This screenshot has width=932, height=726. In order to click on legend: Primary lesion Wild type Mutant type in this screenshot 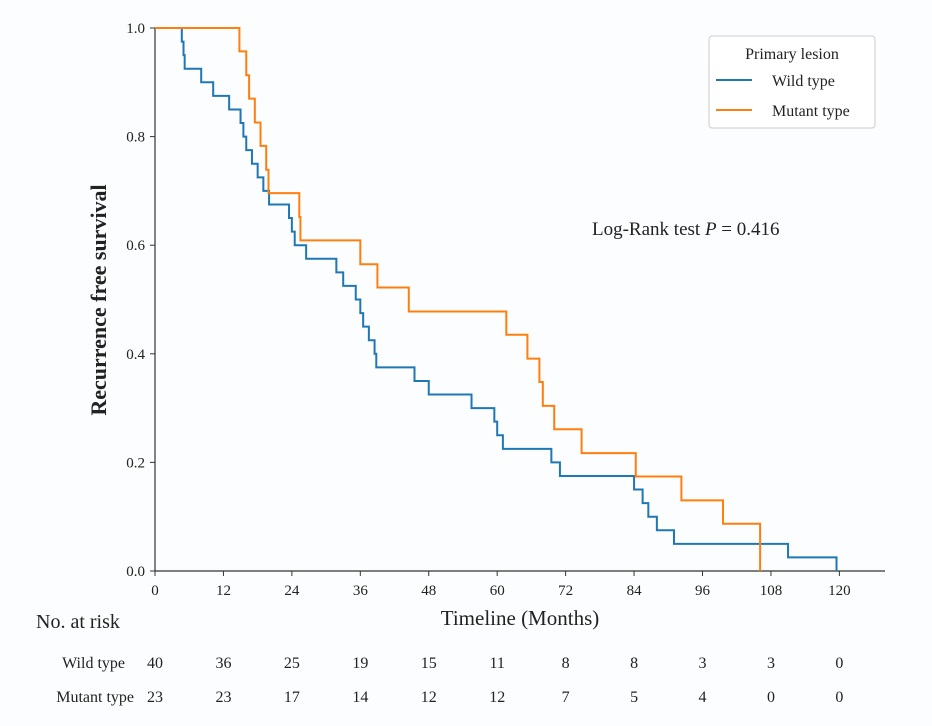, I will do `click(792, 82)`.